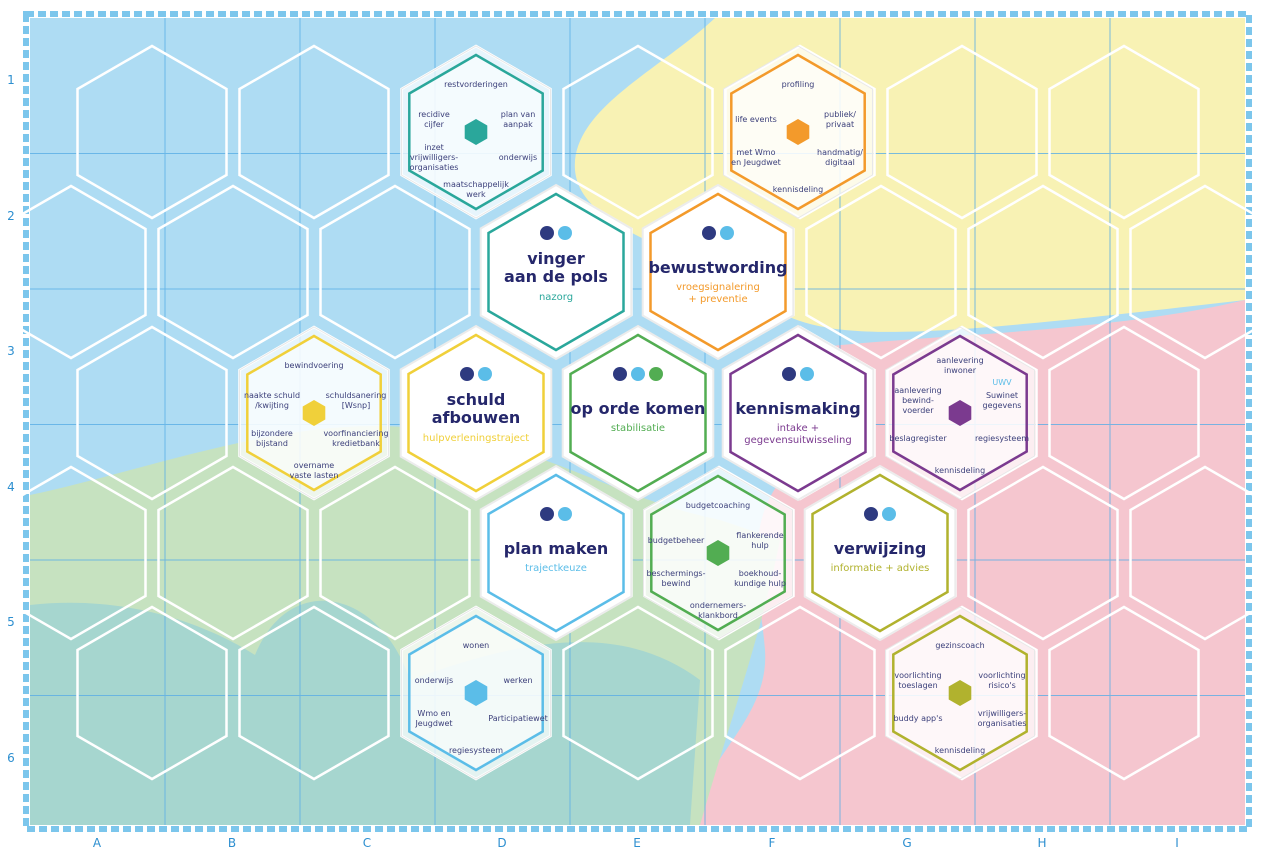 This screenshot has height=861, width=1272. What do you see at coordinates (637, 843) in the screenshot?
I see `column-label: E` at bounding box center [637, 843].